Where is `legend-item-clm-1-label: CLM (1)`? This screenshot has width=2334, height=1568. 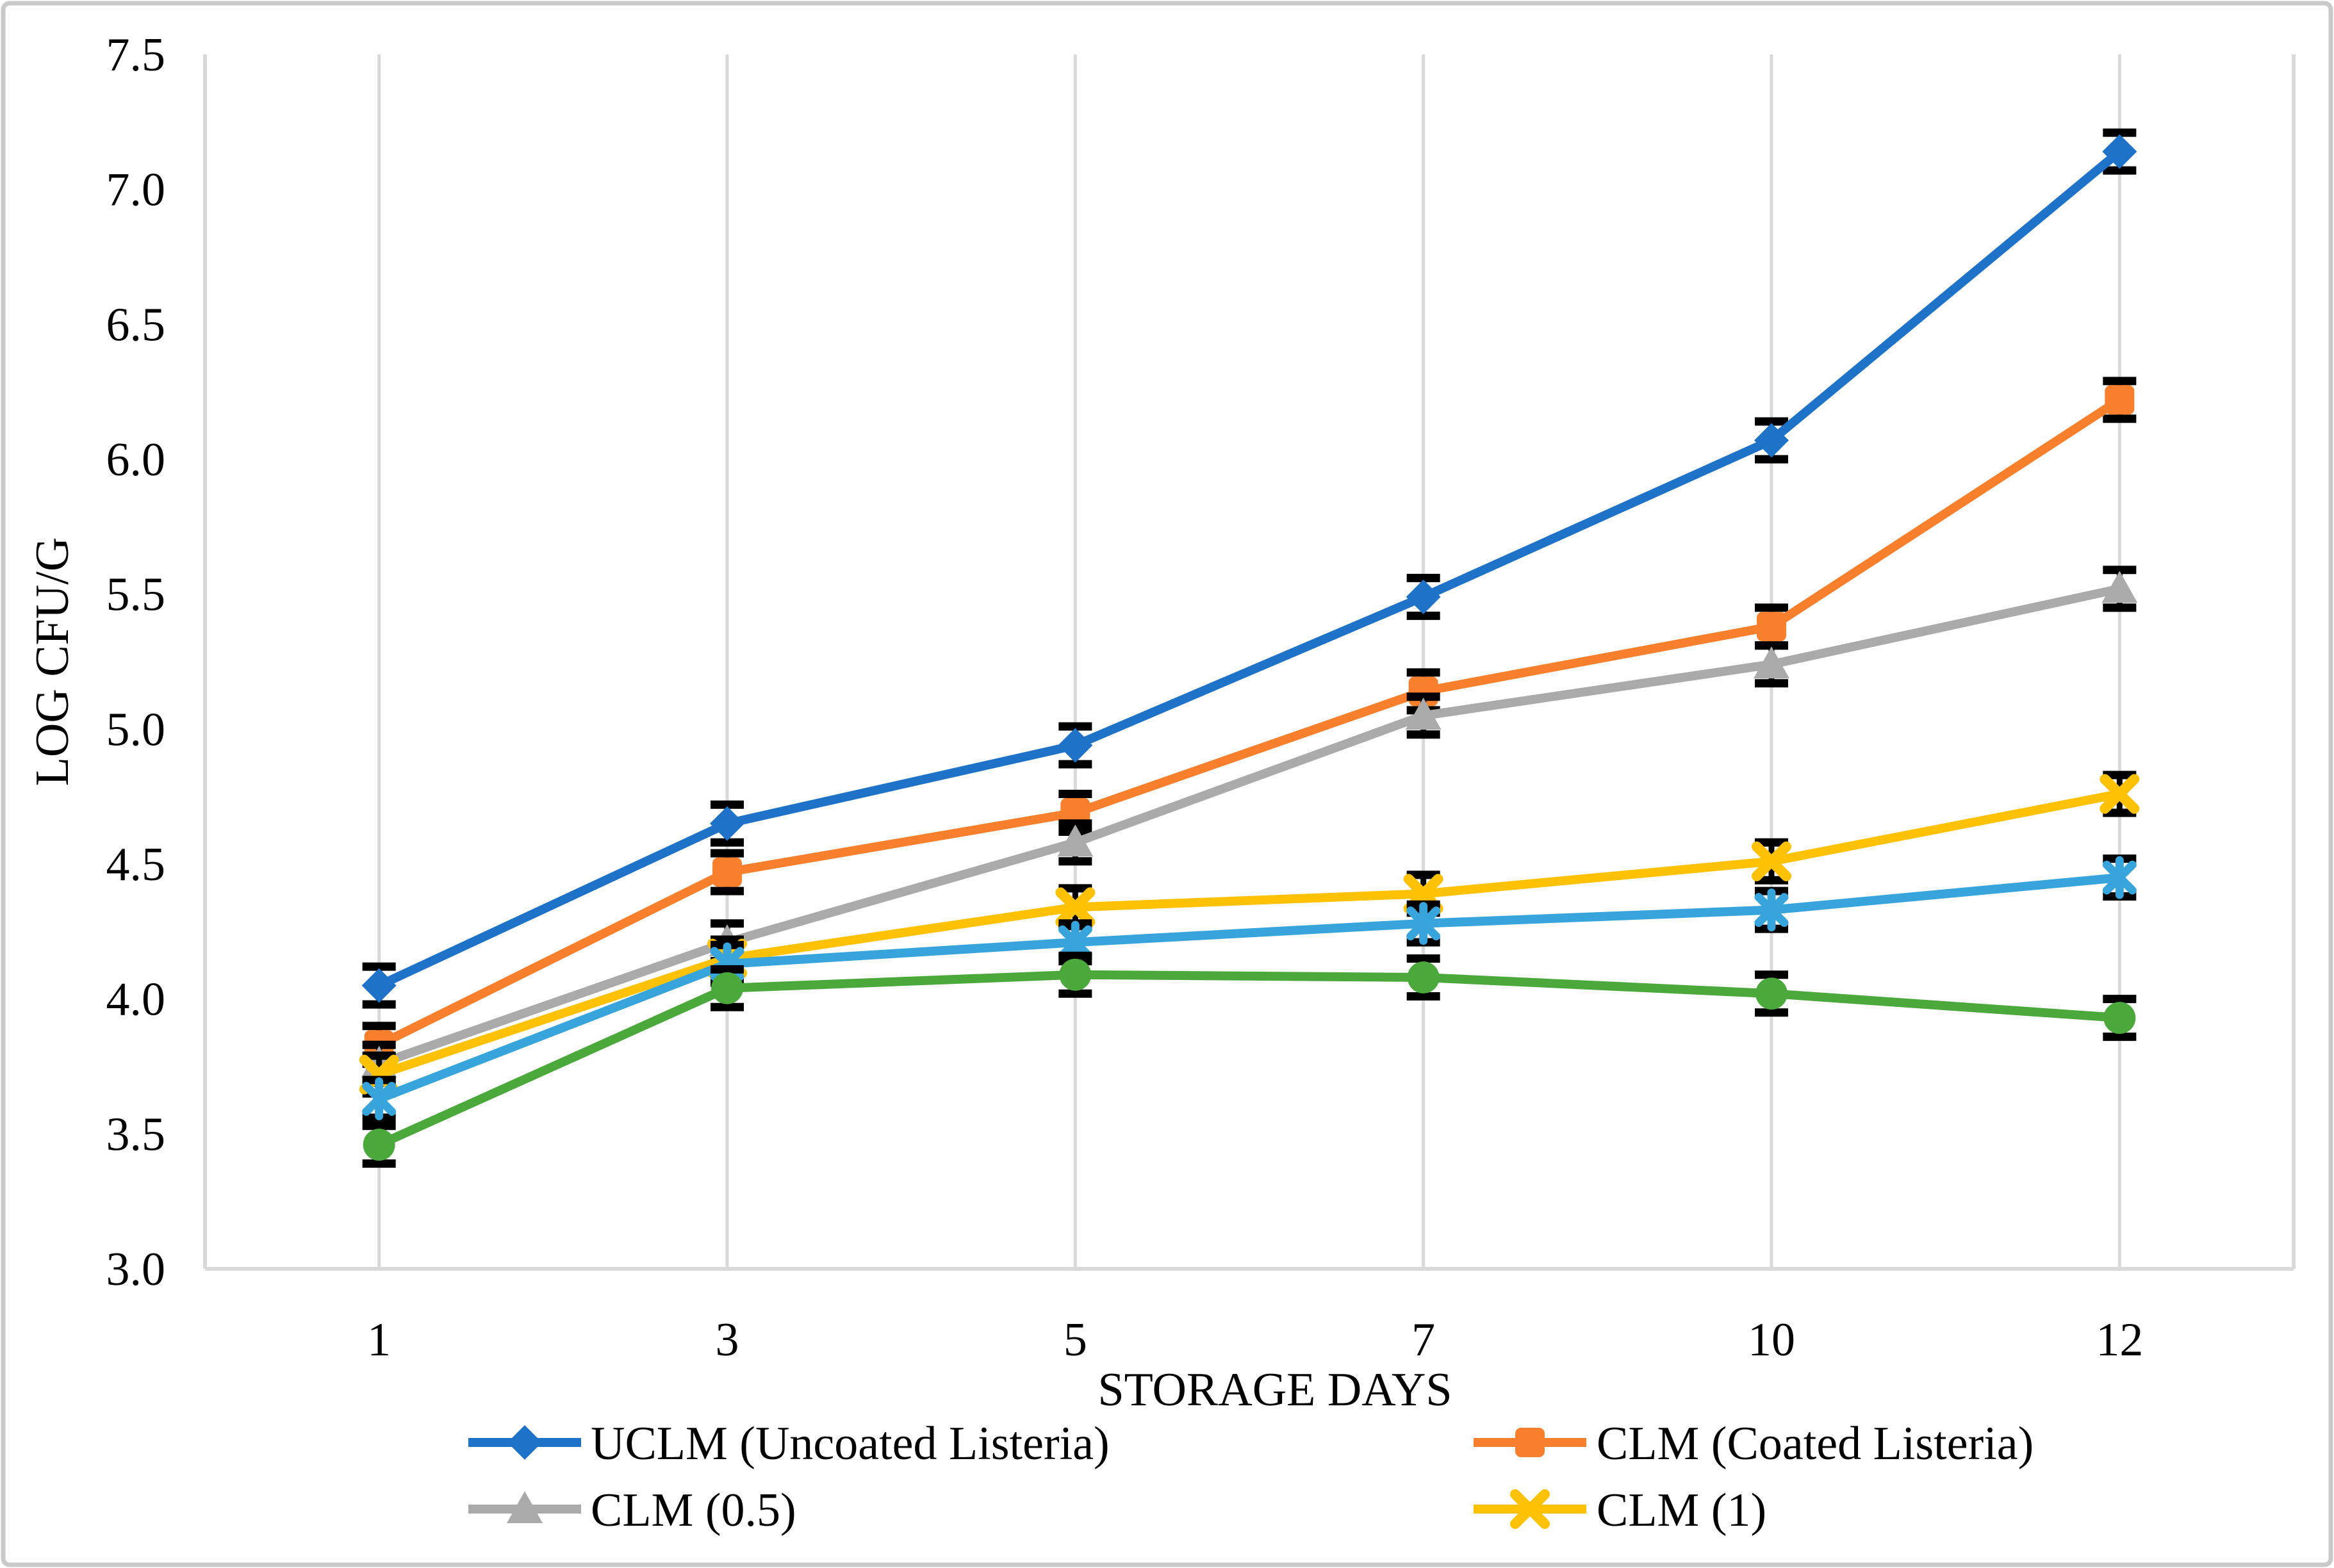
legend-item-clm-1-label: CLM (1) is located at coordinates (1681, 1510).